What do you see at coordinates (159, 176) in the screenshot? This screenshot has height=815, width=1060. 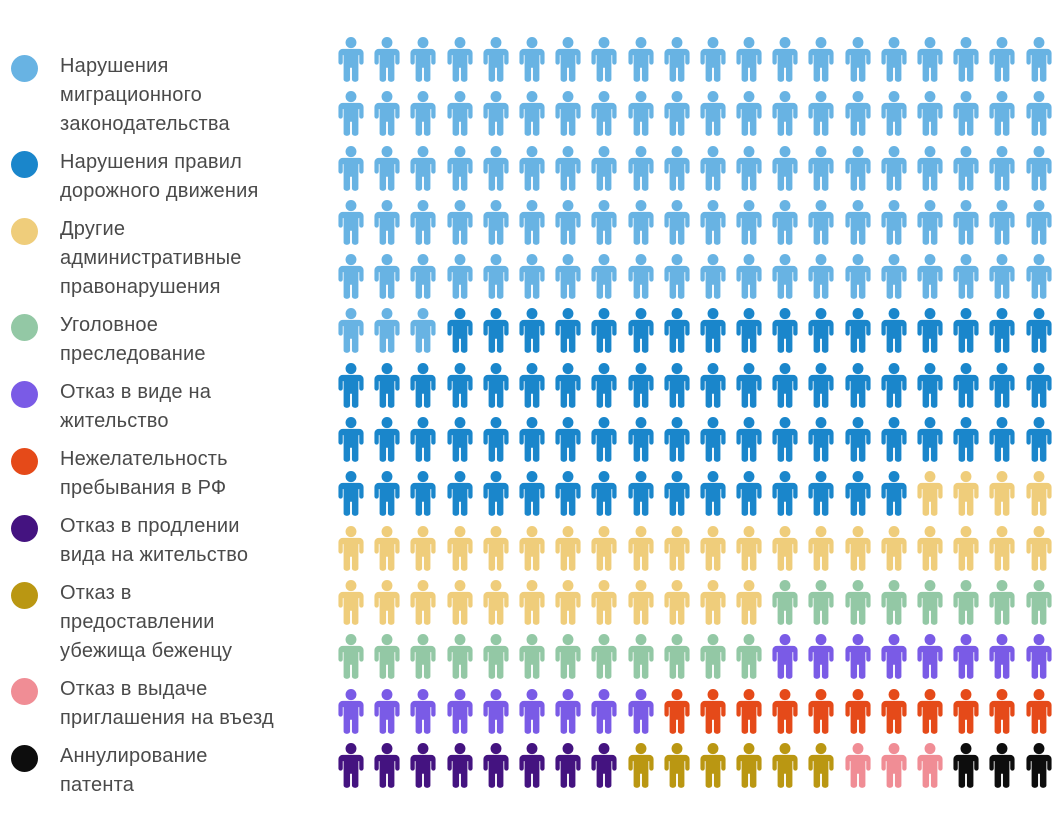 I see `legend-item-label: Нарушения правил дорожного движения` at bounding box center [159, 176].